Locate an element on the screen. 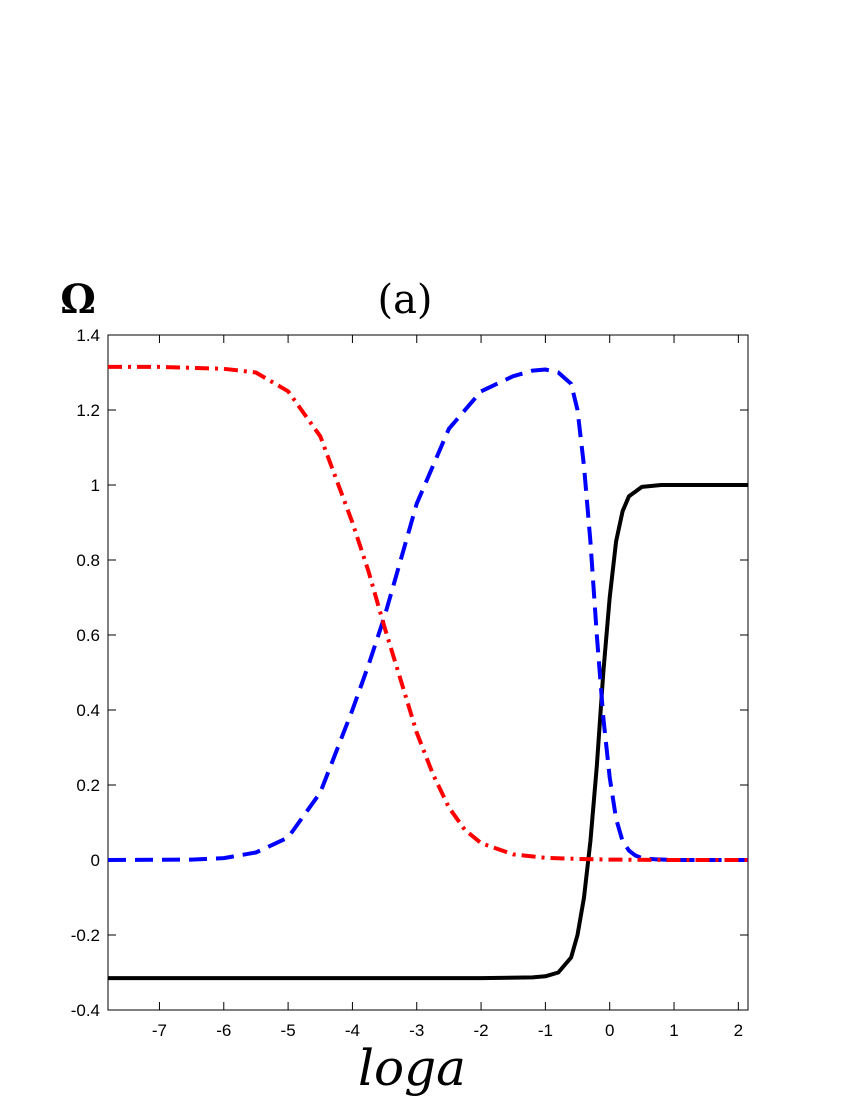 The width and height of the screenshot is (850, 1100). y-tick-label: 0.8 is located at coordinates (88, 560).